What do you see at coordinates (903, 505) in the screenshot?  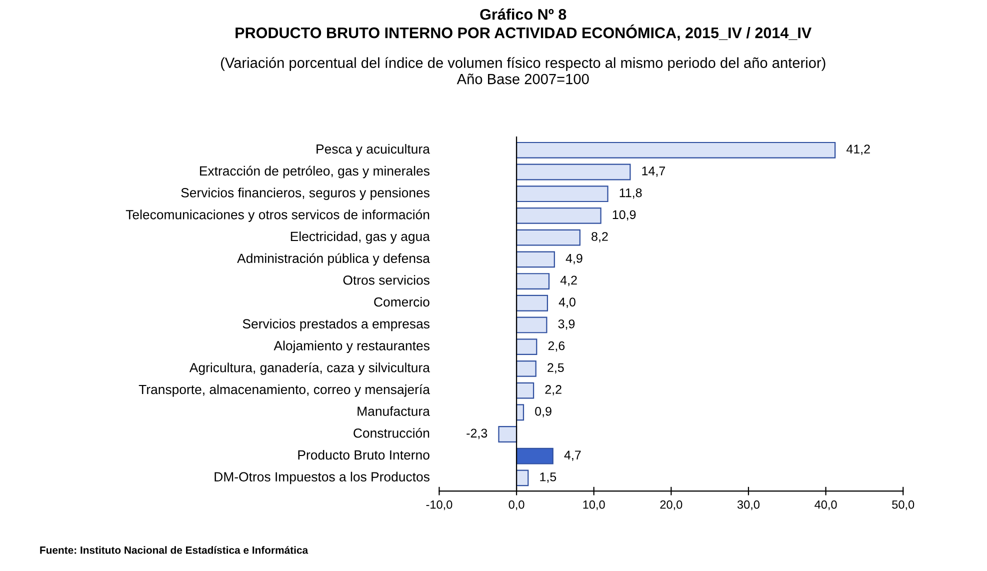 I see `x-tick-label: 50,0` at bounding box center [903, 505].